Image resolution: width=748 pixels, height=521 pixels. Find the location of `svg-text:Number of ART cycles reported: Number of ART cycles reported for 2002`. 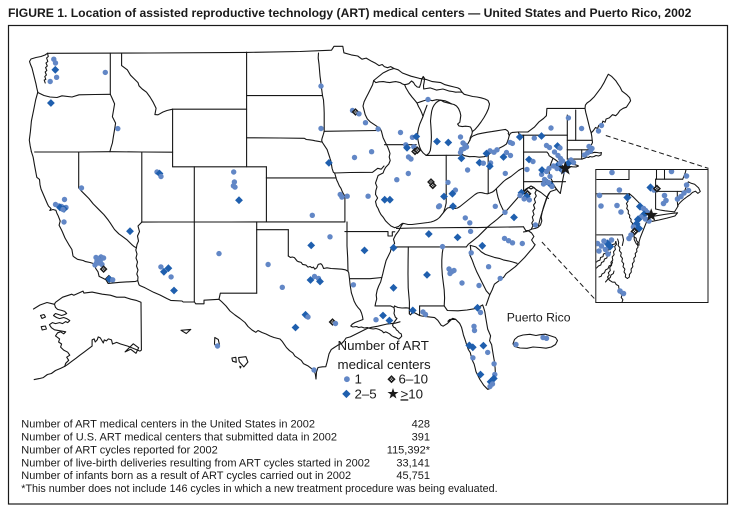

svg-text:Number of ART cycles reported: Number of ART cycles reported for 2002 is located at coordinates (119, 450).